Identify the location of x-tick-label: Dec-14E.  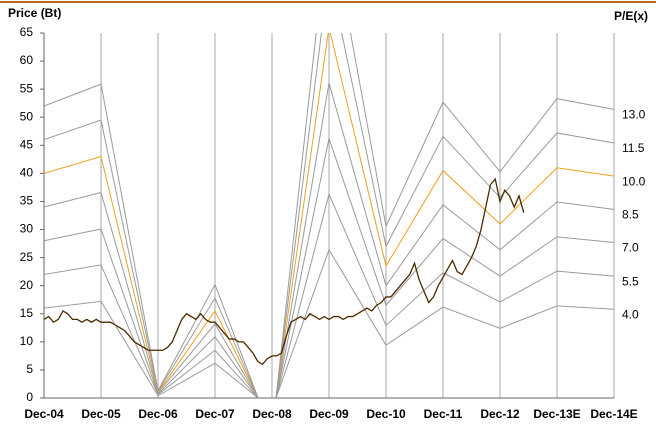
(613, 414).